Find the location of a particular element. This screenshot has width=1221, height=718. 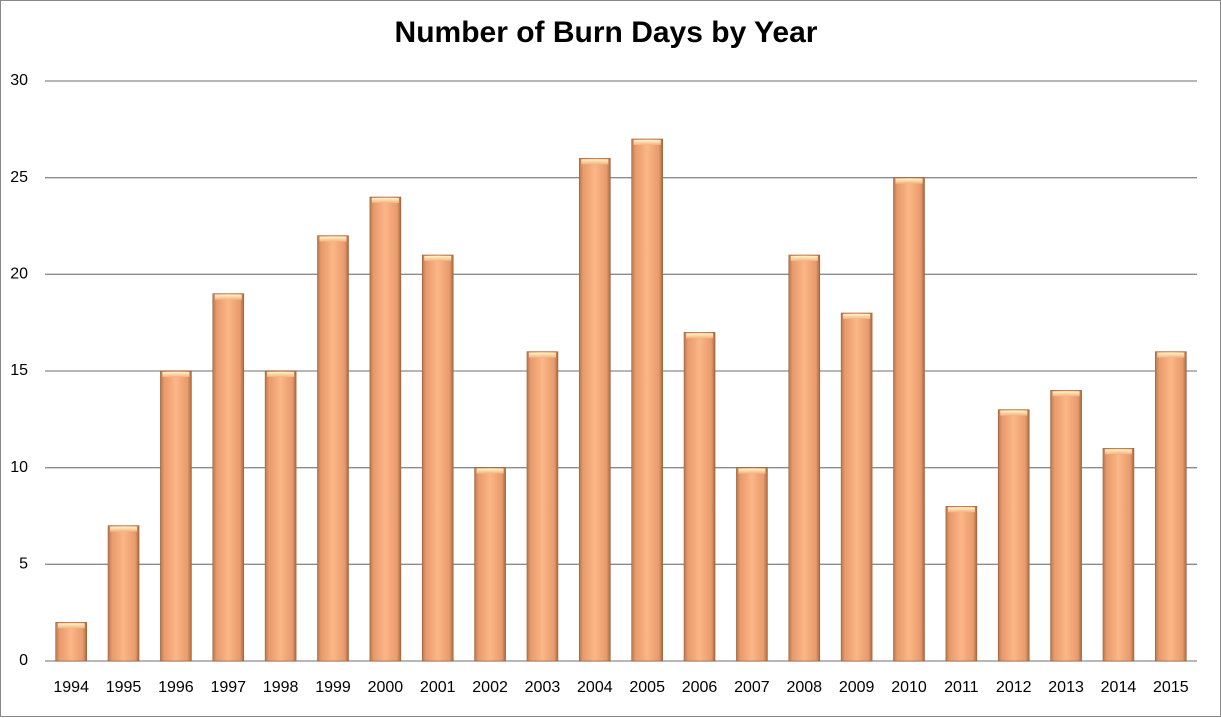

x-tick-label: 2000 is located at coordinates (386, 687).